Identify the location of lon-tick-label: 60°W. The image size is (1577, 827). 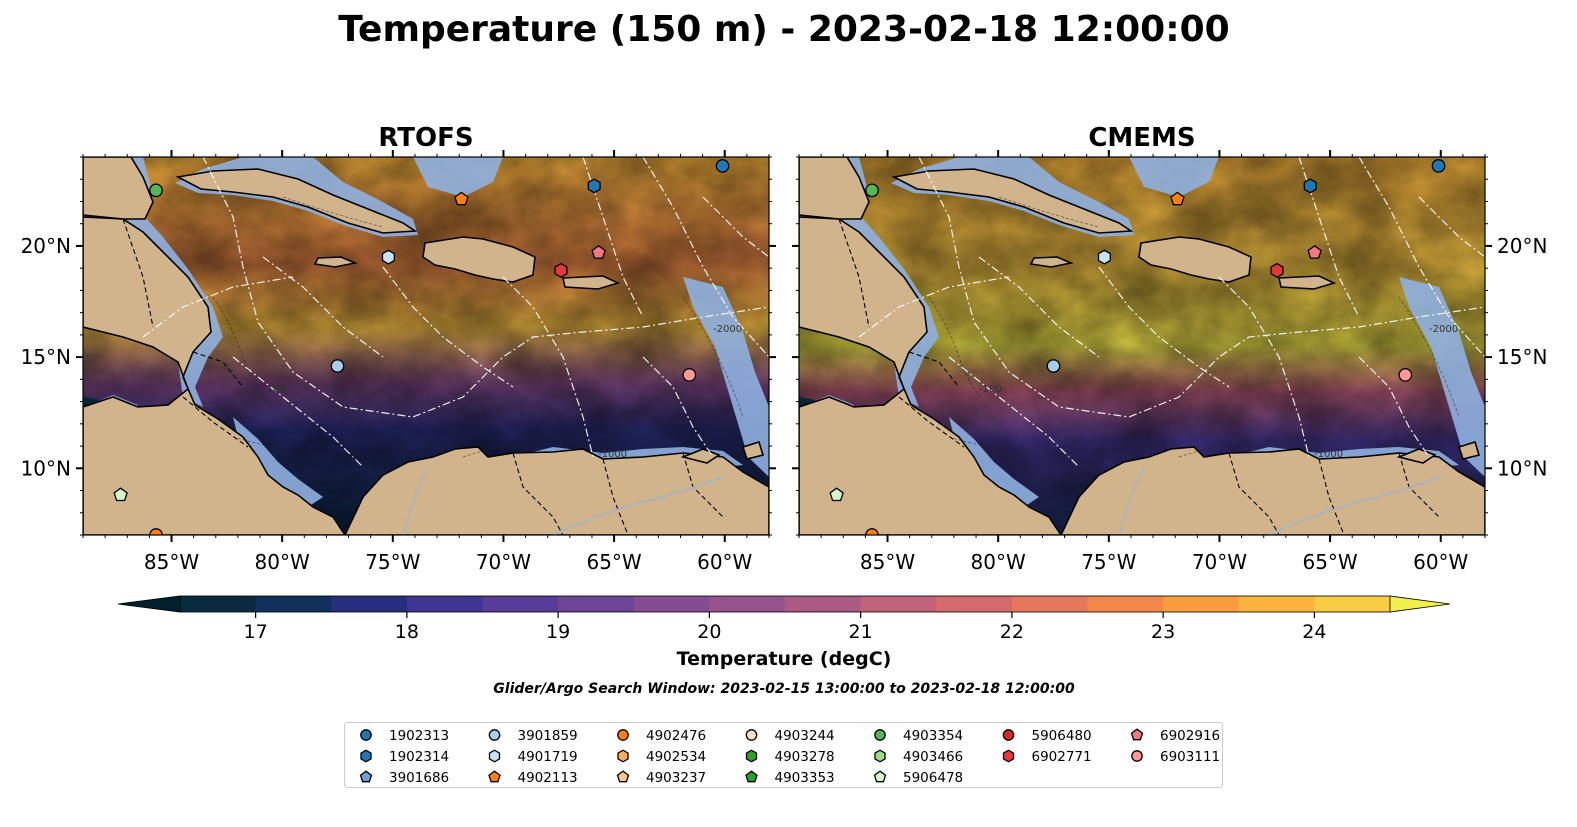
(724, 562).